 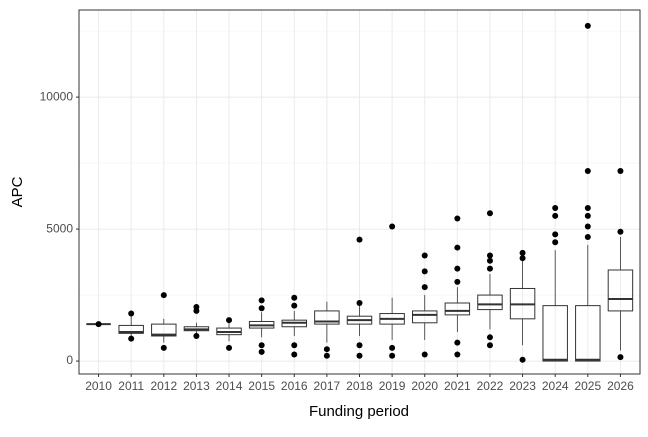 I want to click on y-tick-label: 10000, so click(x=57, y=96).